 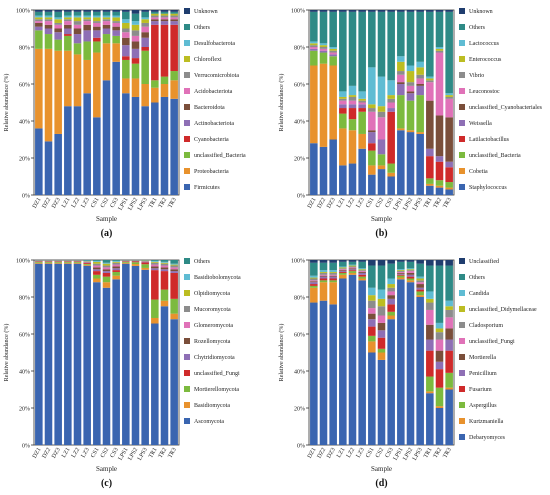 I want to click on bar-a-CS2-Acidobacteriota, so click(x=107, y=23).